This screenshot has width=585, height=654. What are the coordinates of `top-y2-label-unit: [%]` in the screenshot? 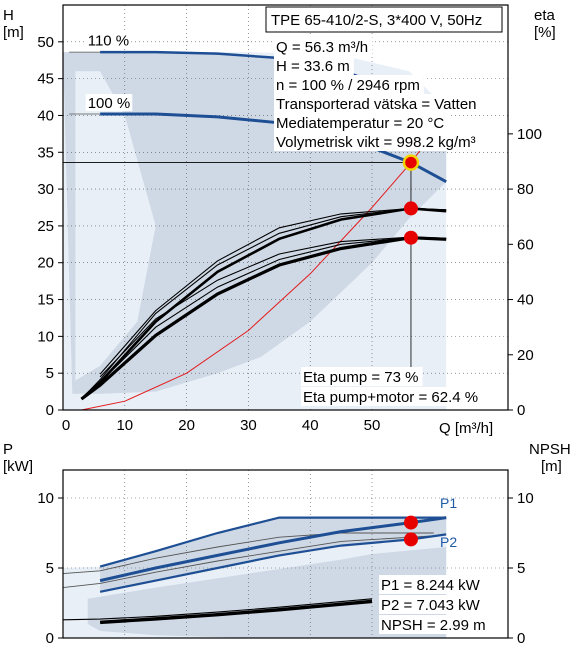 It's located at (545, 32).